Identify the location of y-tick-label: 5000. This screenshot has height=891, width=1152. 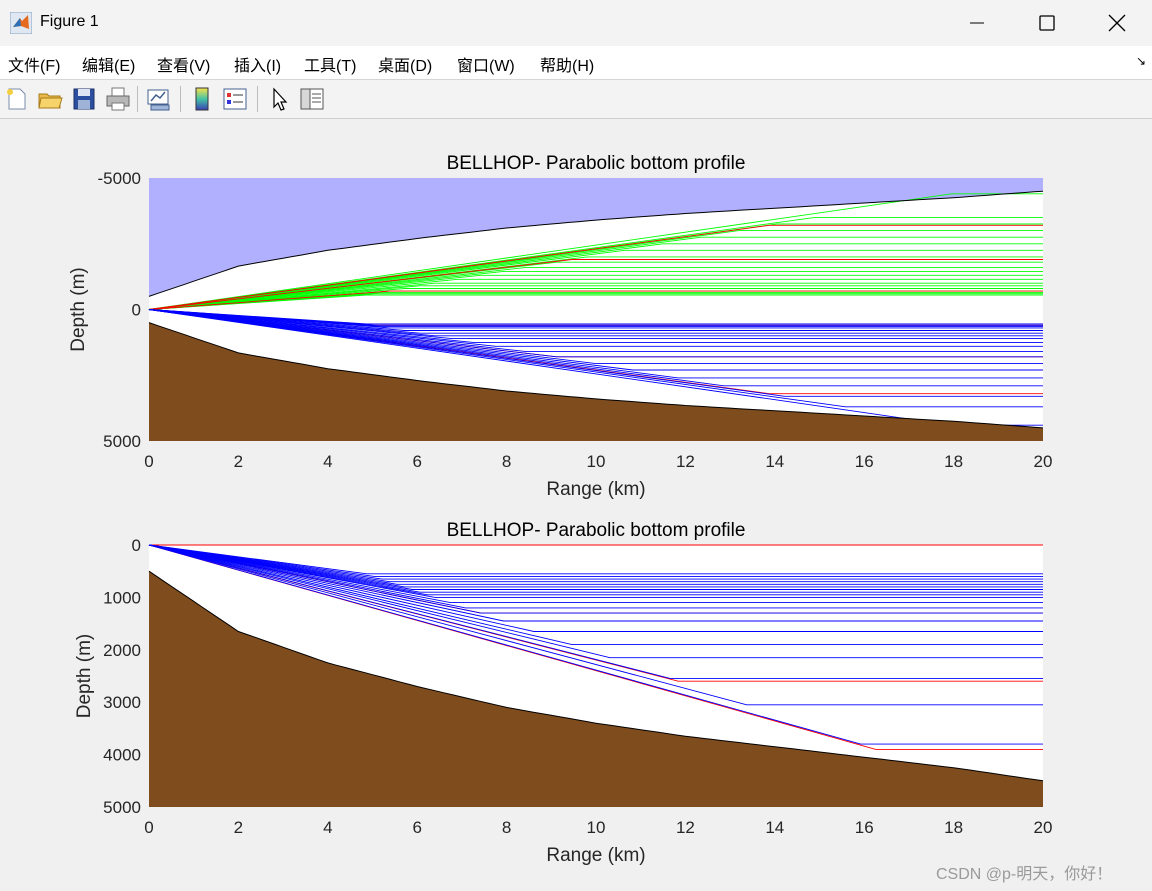
(122, 807).